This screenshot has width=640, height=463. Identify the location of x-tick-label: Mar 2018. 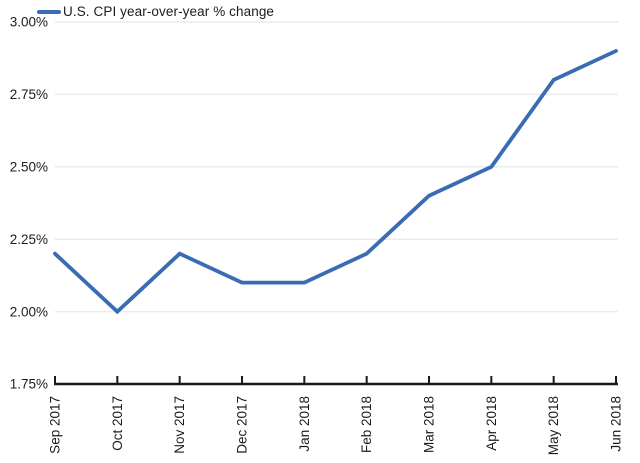
(429, 424).